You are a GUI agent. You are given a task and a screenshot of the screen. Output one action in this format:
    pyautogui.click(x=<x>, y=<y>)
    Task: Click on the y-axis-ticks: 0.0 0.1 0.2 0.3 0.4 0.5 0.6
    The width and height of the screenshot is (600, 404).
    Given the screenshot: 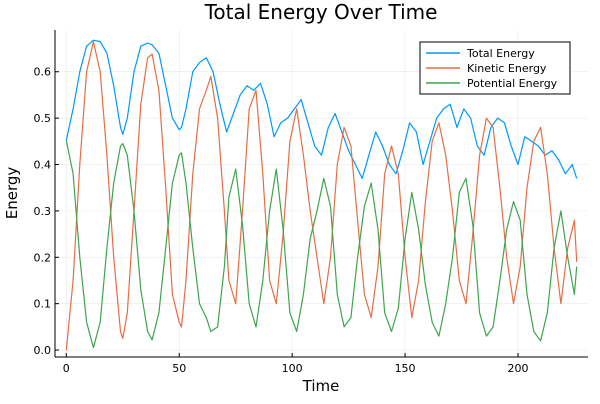 What is the action you would take?
    pyautogui.click(x=46, y=211)
    